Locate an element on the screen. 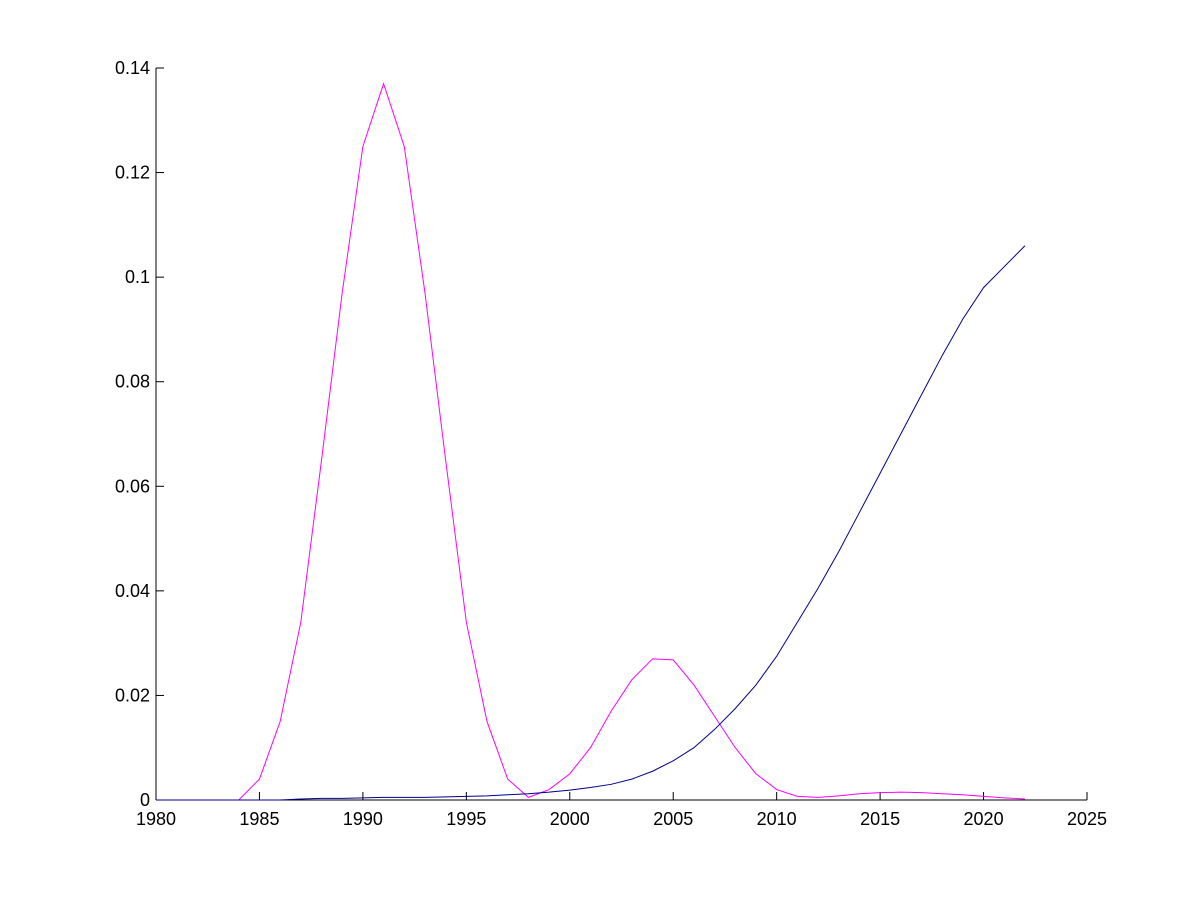 This screenshot has width=1200, height=900. x-tick-label: 2020 is located at coordinates (984, 819).